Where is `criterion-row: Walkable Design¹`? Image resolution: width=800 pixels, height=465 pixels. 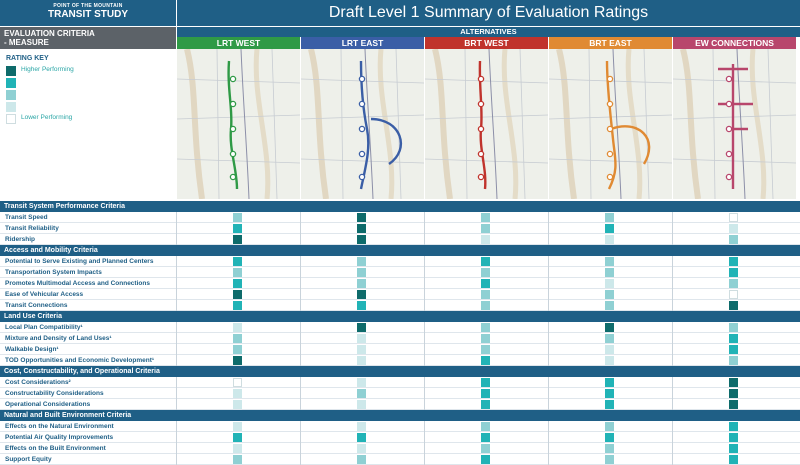
criterion-row: Walkable Design¹ is located at coordinates (400, 349).